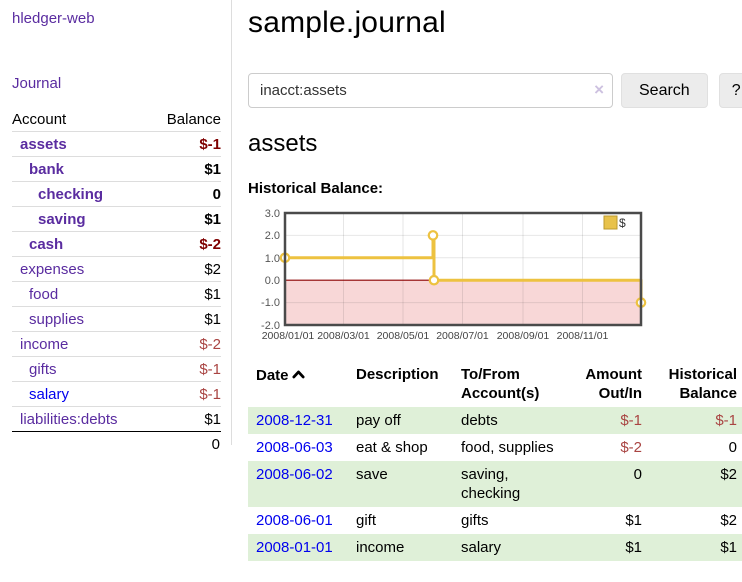 This screenshot has width=742, height=582. I want to click on svg-text: 2008/07/01, so click(462, 336).